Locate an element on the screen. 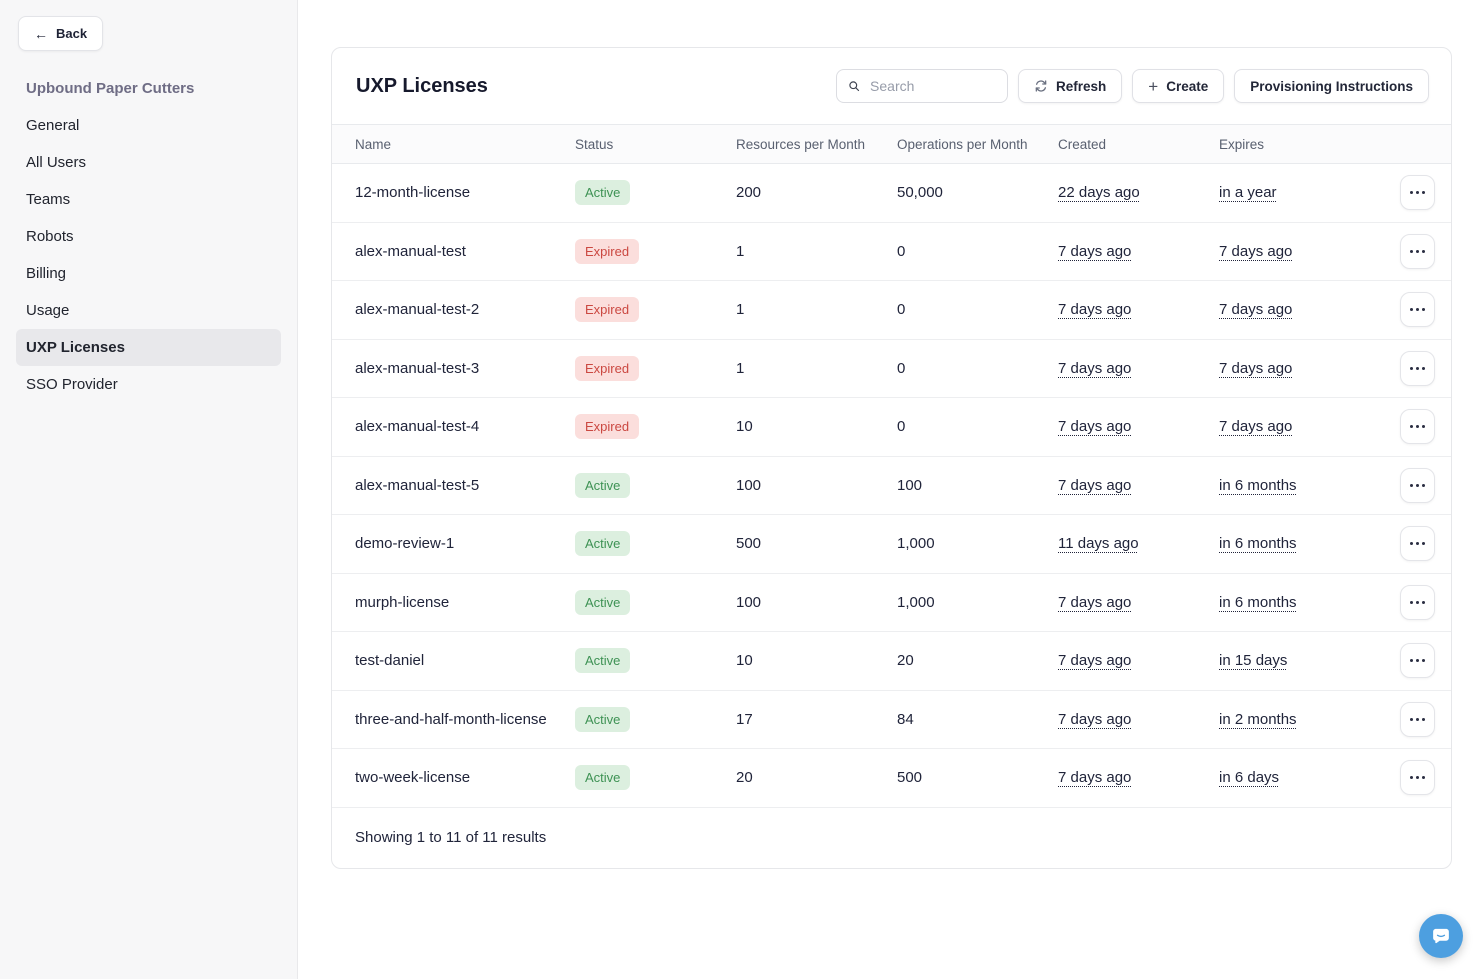 The width and height of the screenshot is (1484, 979). sidebar-item-label: SSO Provider is located at coordinates (72, 384).